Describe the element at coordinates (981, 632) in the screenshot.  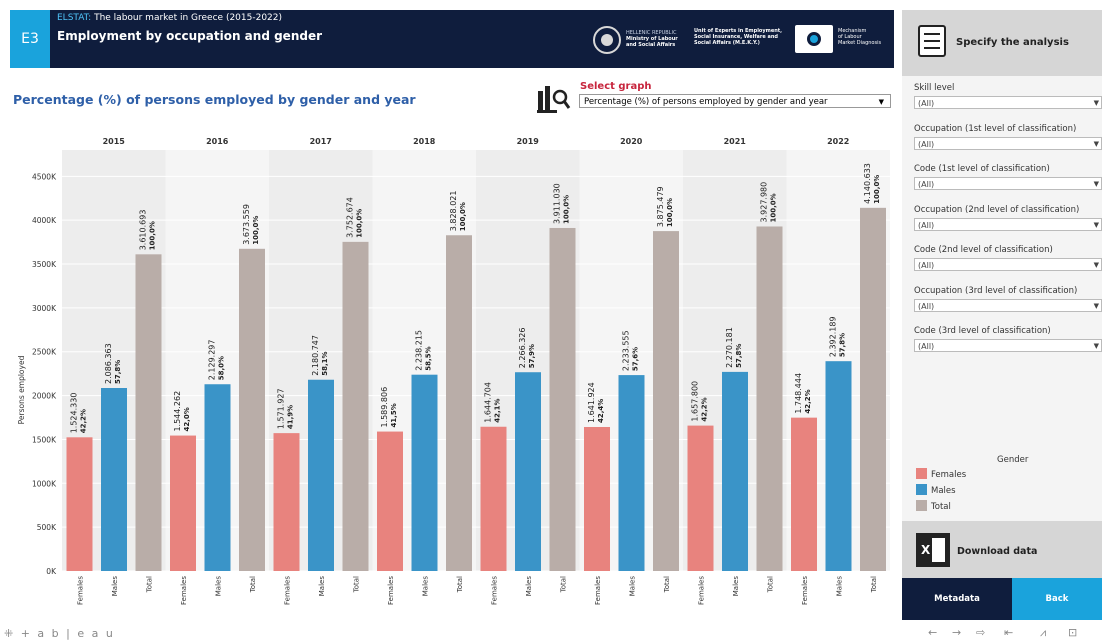
I see `revert-icon: ⇨` at that location.